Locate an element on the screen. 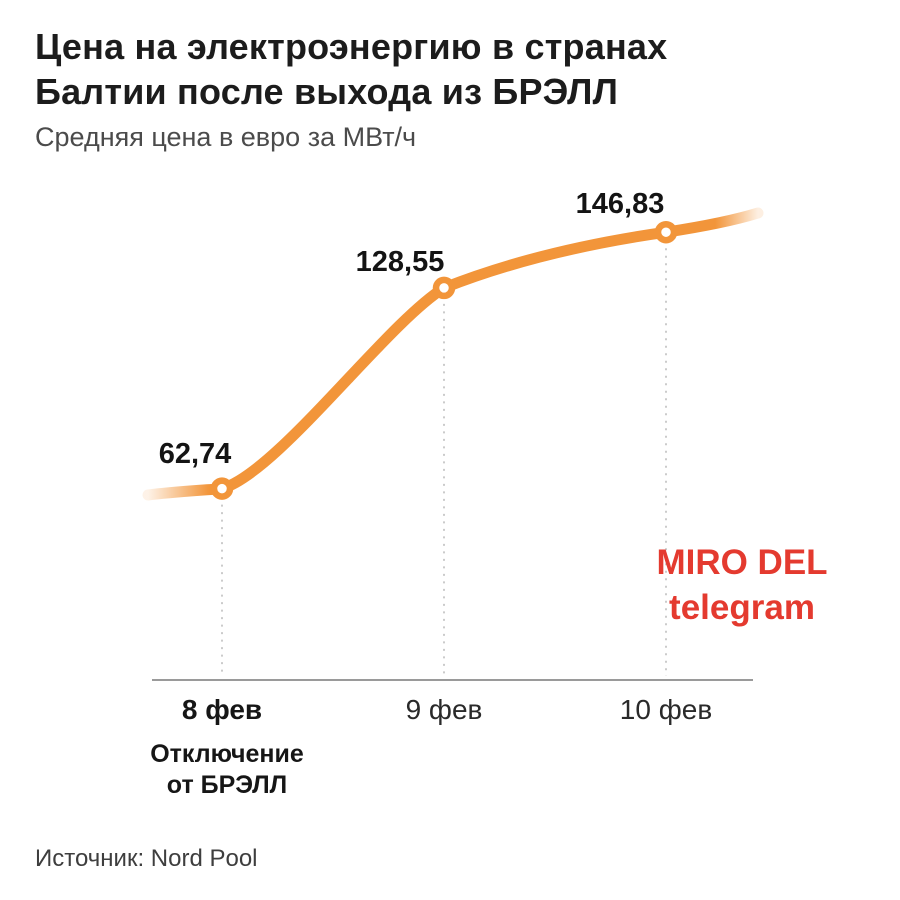 This screenshot has height=900, width=900. x-axis-annotation: Отключение от БРЭЛЛ is located at coordinates (227, 770).